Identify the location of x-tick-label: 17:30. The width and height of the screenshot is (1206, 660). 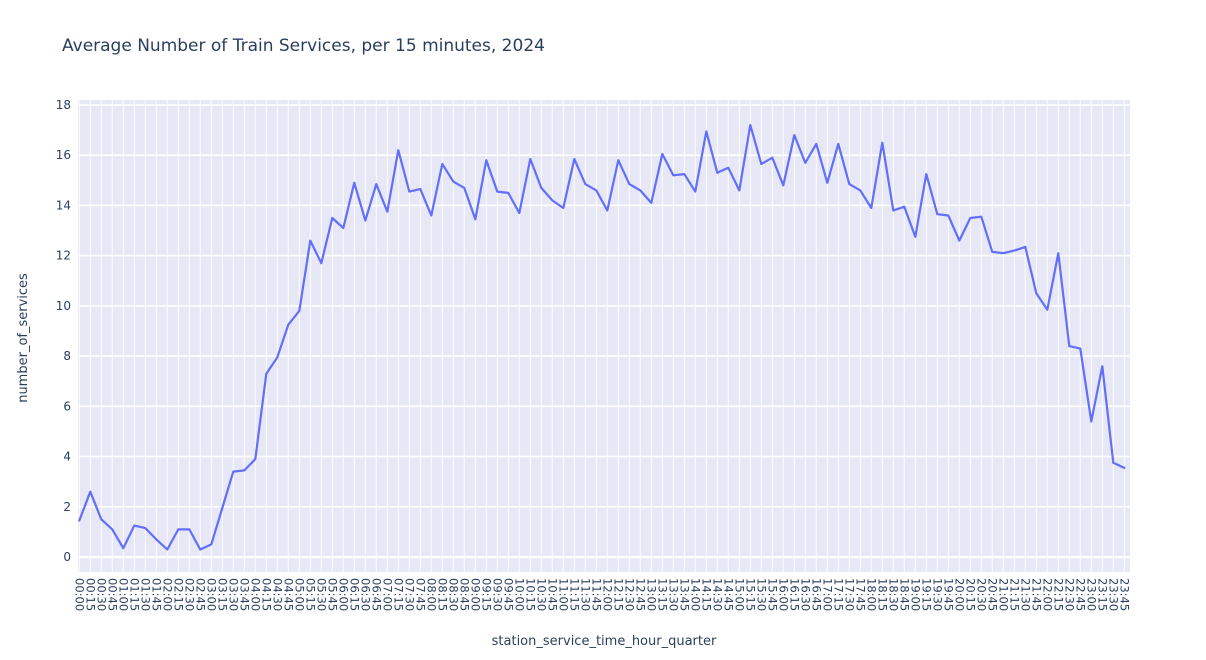
(849, 594).